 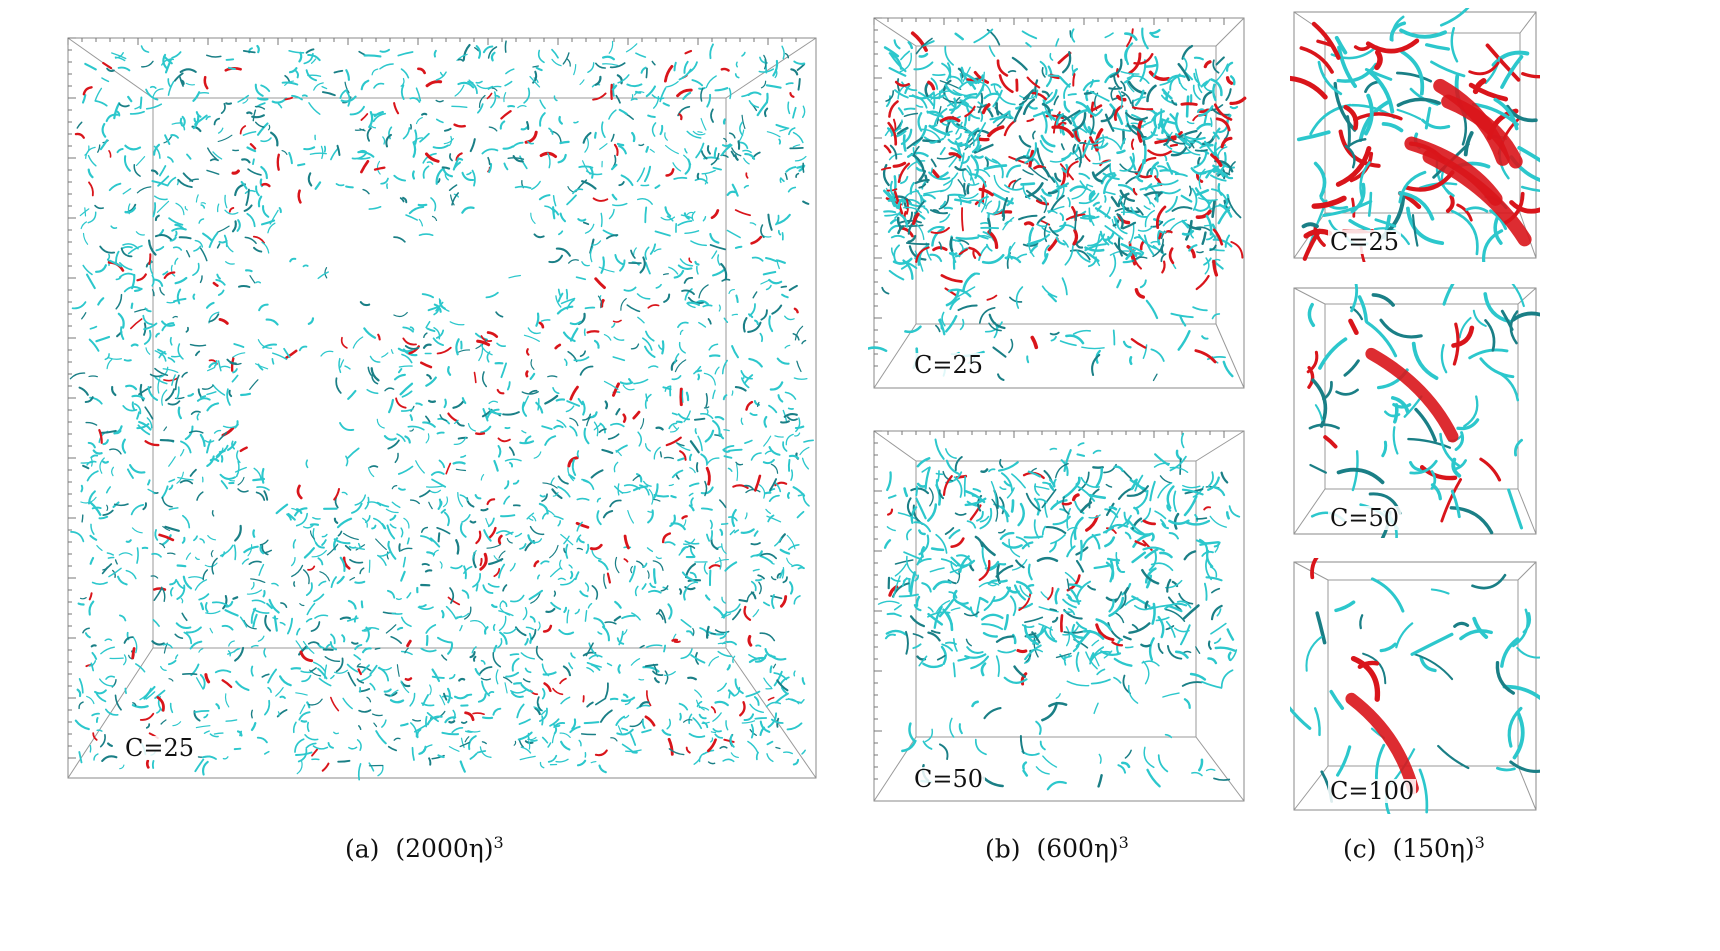 I want to click on panel-c-middle-label: C=50, so click(x=1365, y=518).